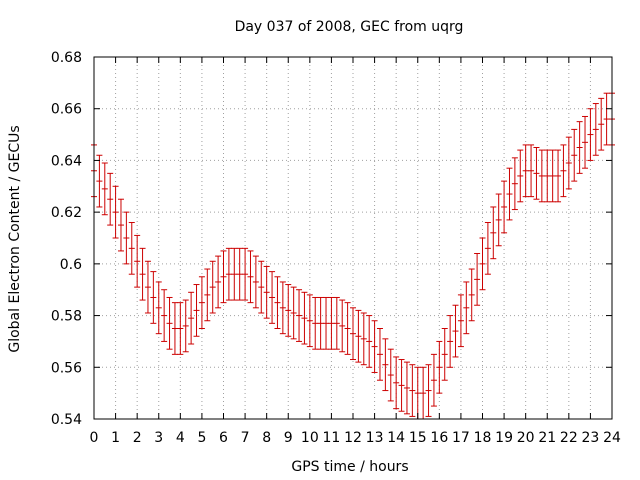 Image resolution: width=640 pixels, height=480 pixels. What do you see at coordinates (180, 438) in the screenshot?
I see `x-tick-label: 4` at bounding box center [180, 438].